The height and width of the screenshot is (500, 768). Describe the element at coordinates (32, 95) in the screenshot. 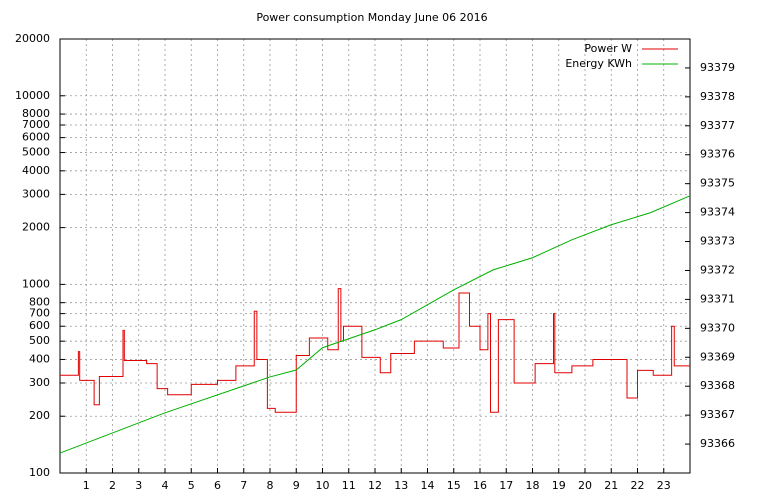

I see `y-tick-label: 10000` at that location.